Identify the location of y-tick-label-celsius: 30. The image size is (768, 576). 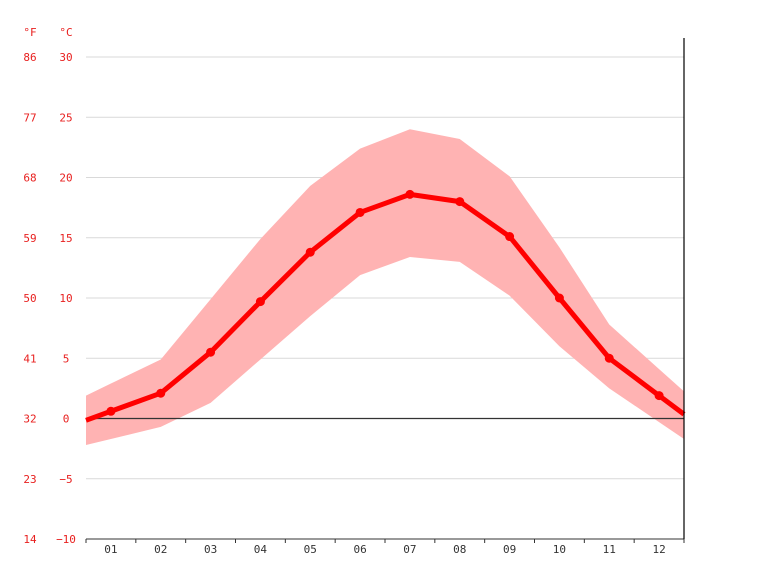
(65, 57).